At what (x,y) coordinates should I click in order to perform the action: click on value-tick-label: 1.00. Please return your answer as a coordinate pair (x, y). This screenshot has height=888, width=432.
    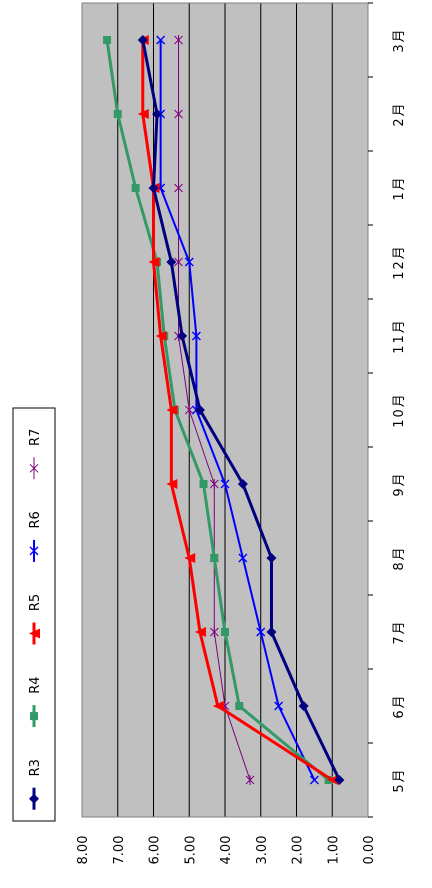
    Looking at the image, I should click on (333, 850).